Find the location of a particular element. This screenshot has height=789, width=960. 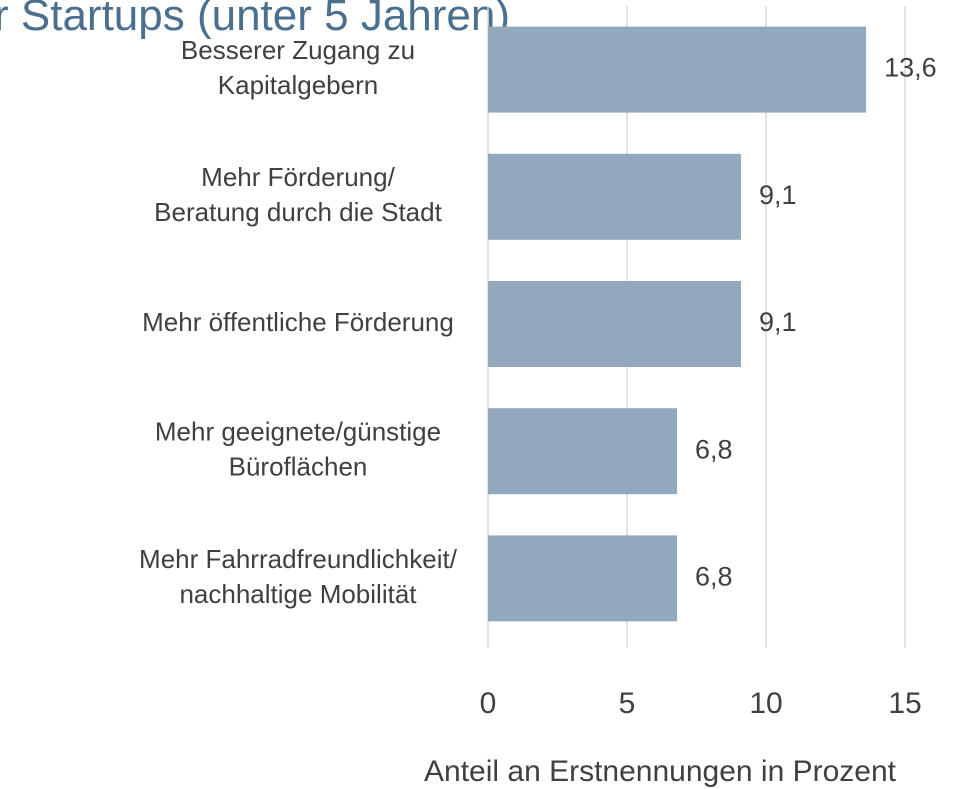

y-tick-label: Mehr Fahrradfreundlichkeit/ is located at coordinates (298, 559).